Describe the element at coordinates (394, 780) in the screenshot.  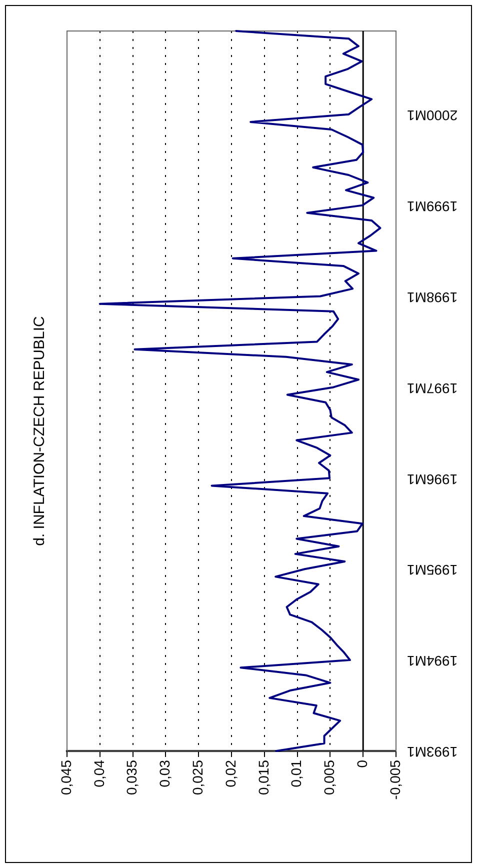
I see `x-tick-label: -0,005` at that location.